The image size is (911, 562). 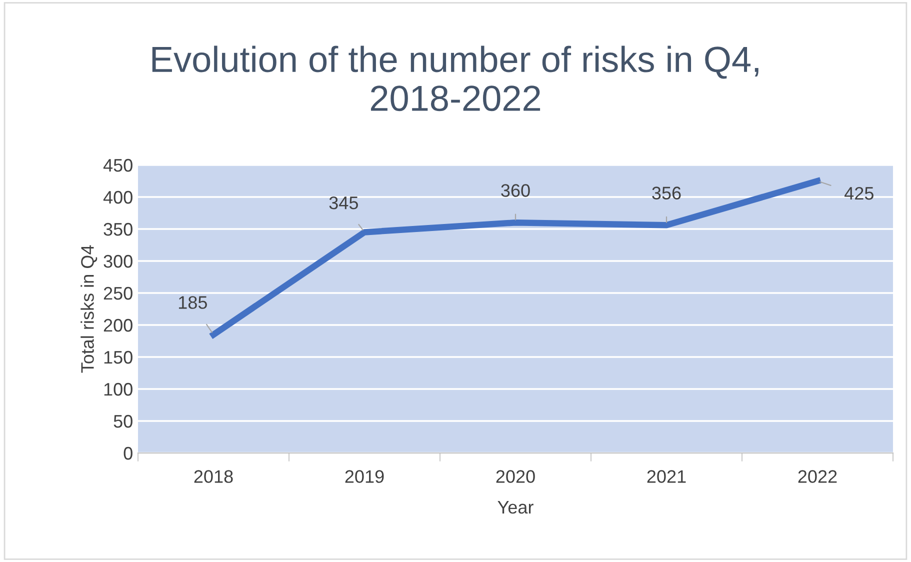 I want to click on y-tick-label: 200, so click(x=118, y=325).